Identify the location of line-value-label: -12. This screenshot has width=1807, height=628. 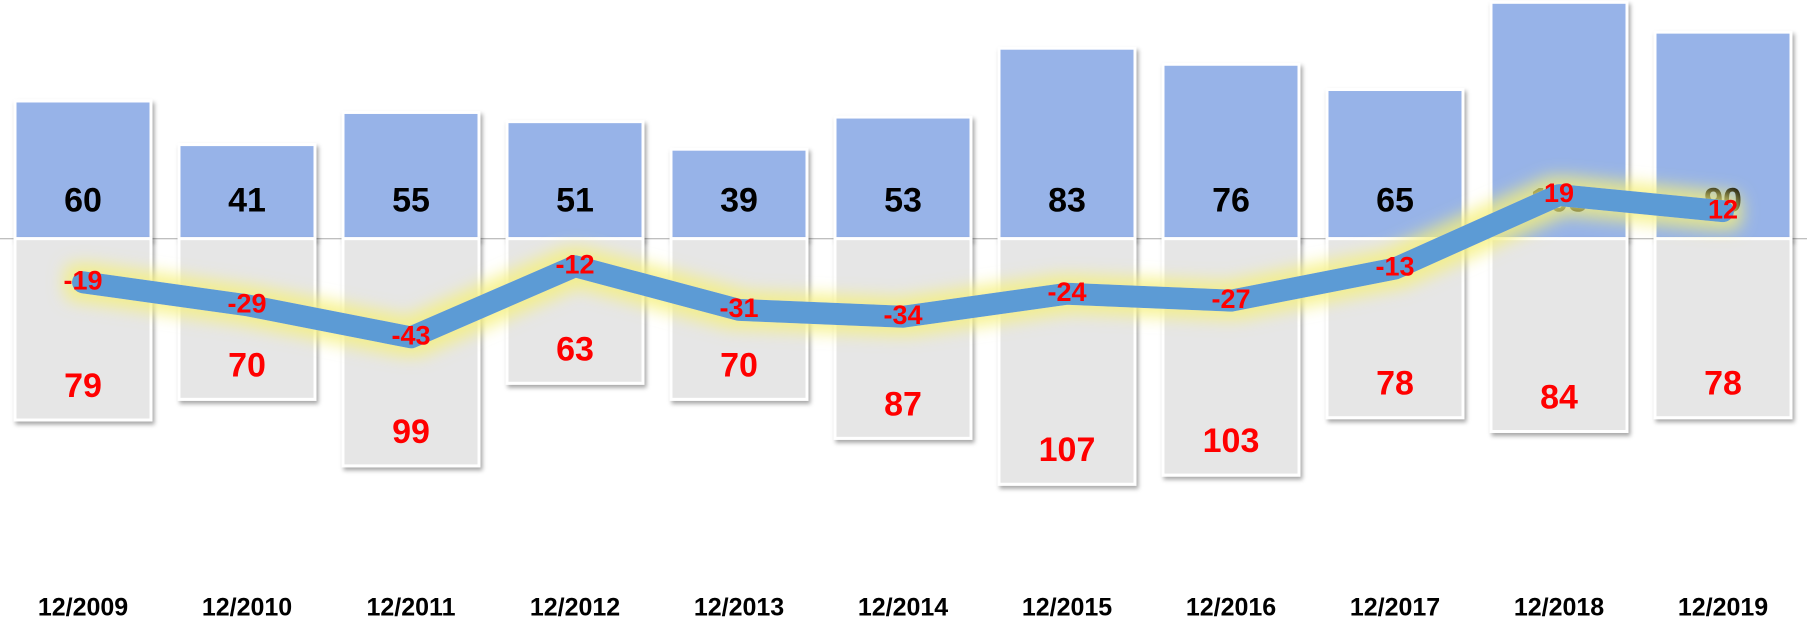
(574, 264).